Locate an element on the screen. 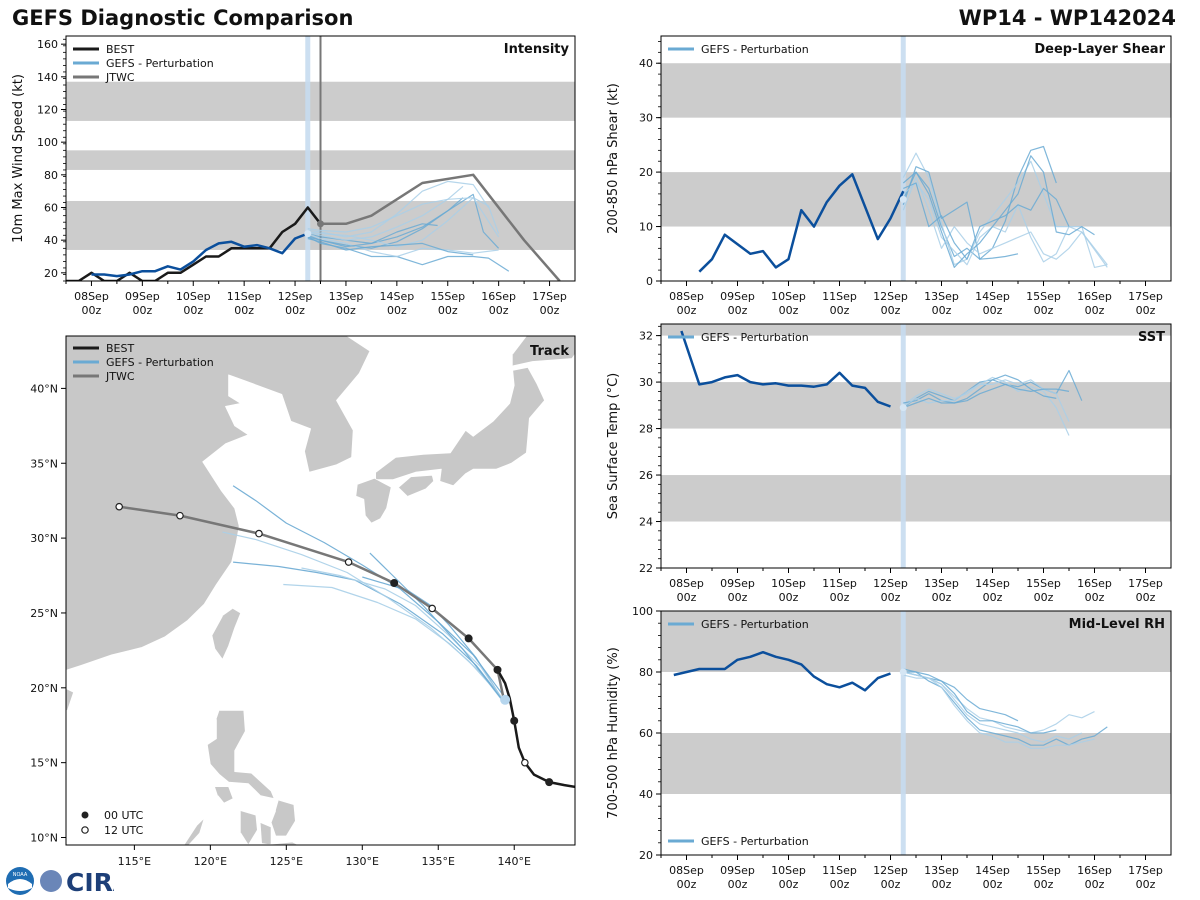  y-axis-label: Sea Surface Temp (°C) is located at coordinates (613, 446).